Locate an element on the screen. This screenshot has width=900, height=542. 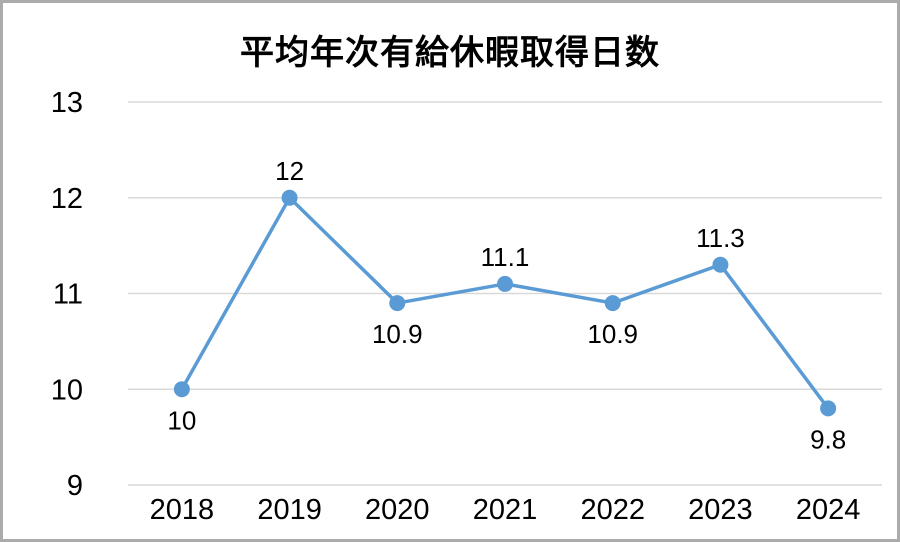
x-axis-tick-label: 2018 is located at coordinates (182, 510).